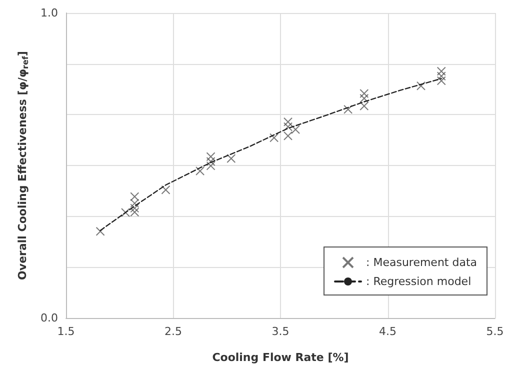  Describe the element at coordinates (23, 165) in the screenshot. I see `y-axis-title: Overall Cooling Effectiveness [φ/φref]` at that location.